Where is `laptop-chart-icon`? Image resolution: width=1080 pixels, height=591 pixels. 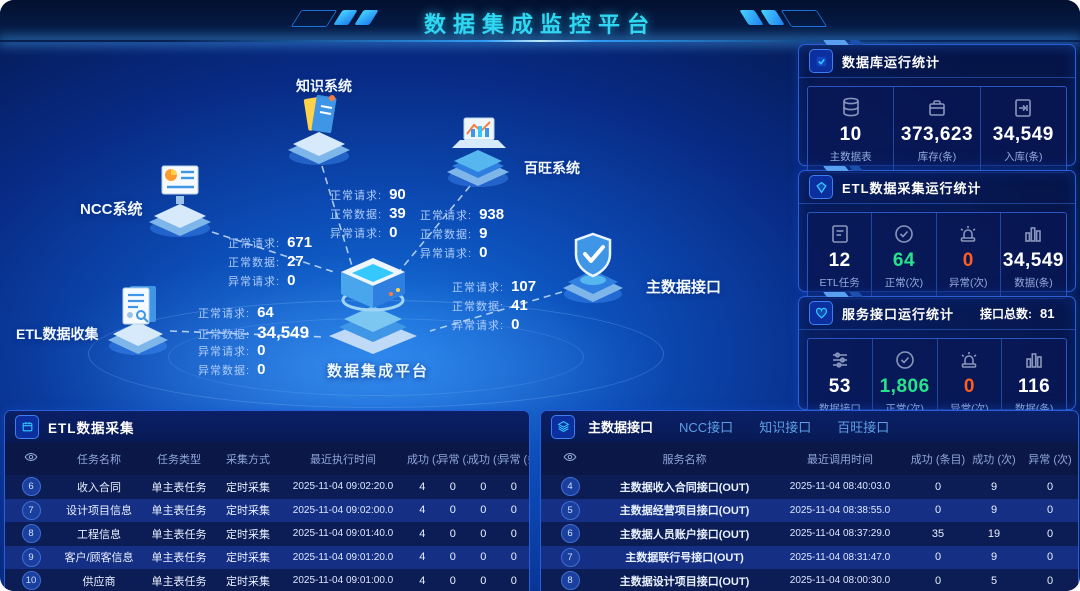
laptop-chart-icon is located at coordinates (478, 152).